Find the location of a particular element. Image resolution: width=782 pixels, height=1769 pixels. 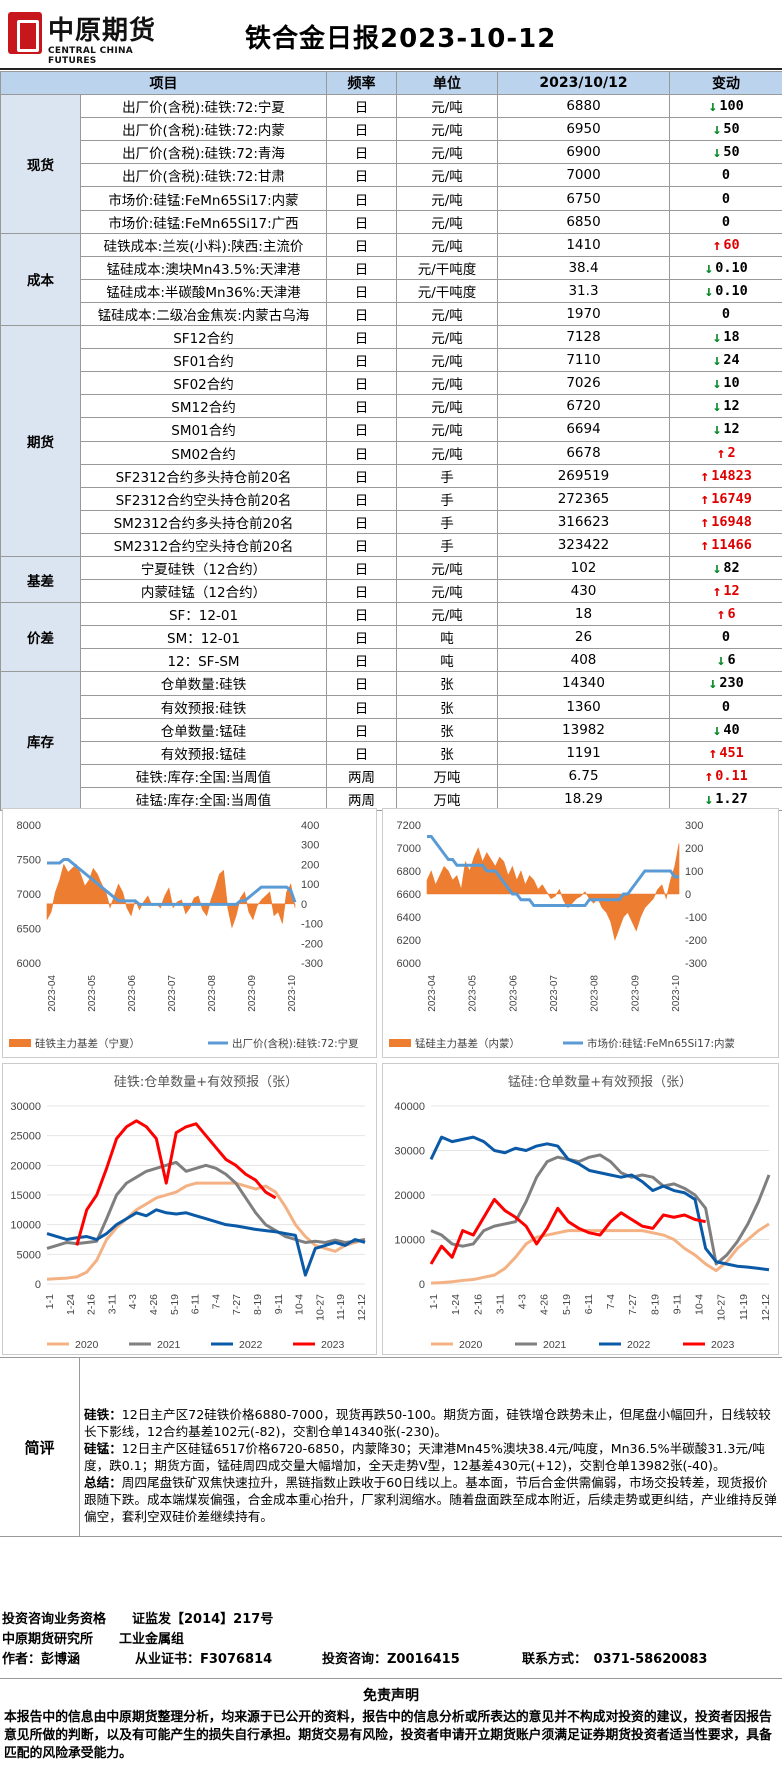

commentary-head: 硅铁： is located at coordinates (103, 1414).